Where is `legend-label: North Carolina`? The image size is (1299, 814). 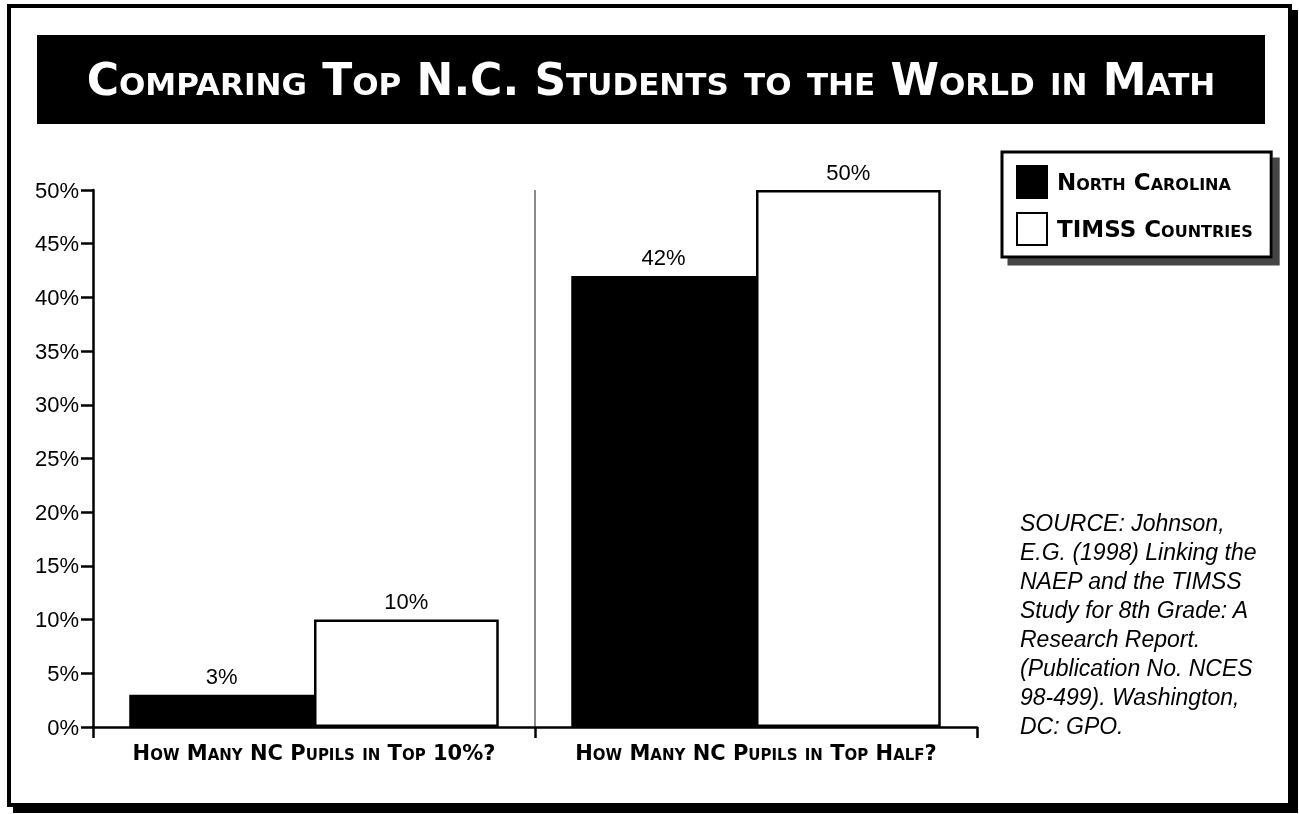 legend-label: North Carolina is located at coordinates (1144, 182).